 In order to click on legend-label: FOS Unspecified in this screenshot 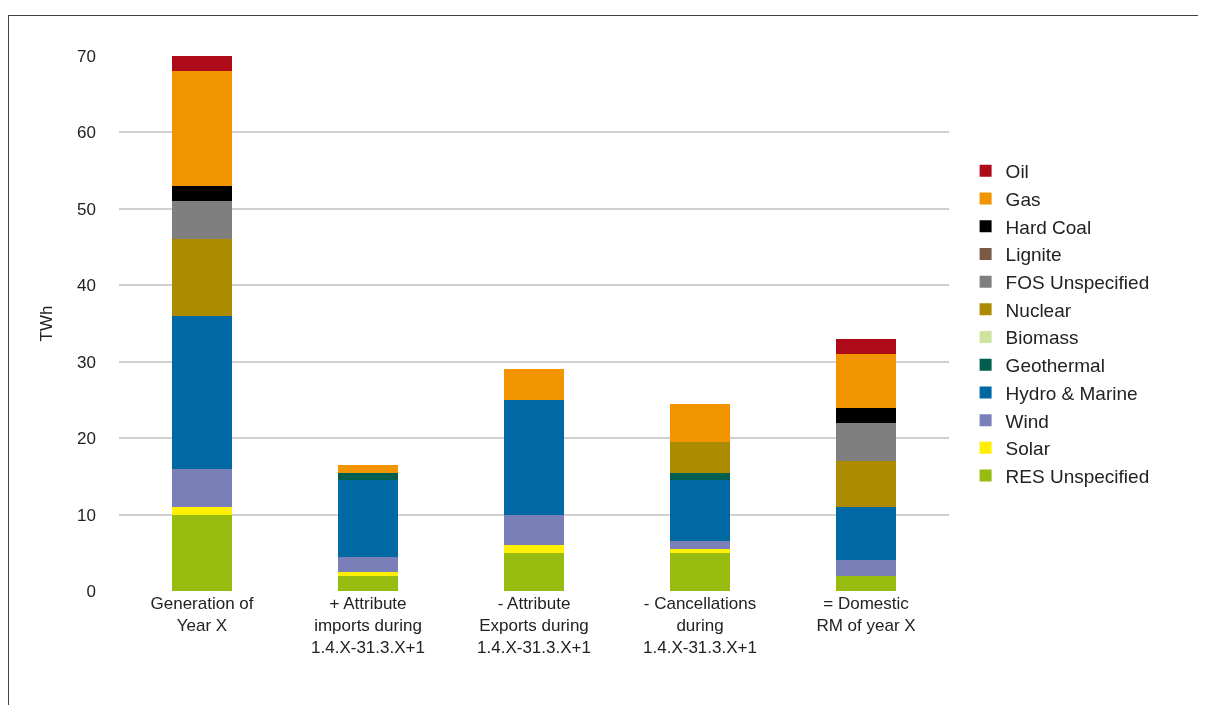, I will do `click(1077, 283)`.